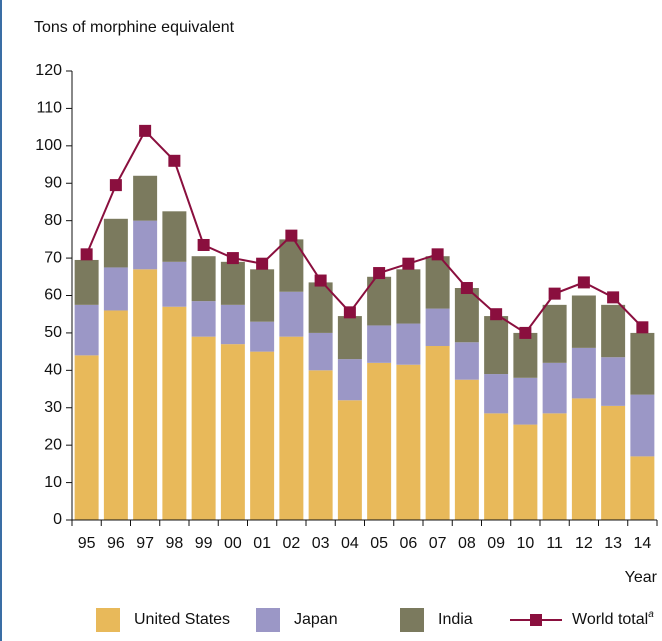 This screenshot has width=662, height=641. I want to click on x-tick-label: 02, so click(291, 543).